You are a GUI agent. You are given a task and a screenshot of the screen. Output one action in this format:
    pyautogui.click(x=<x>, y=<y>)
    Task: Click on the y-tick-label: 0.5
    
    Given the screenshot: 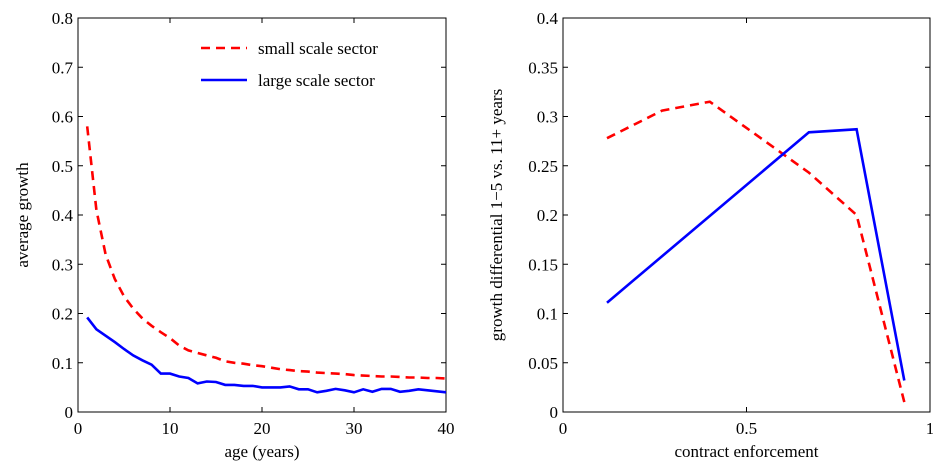 What is the action you would take?
    pyautogui.click(x=62, y=166)
    